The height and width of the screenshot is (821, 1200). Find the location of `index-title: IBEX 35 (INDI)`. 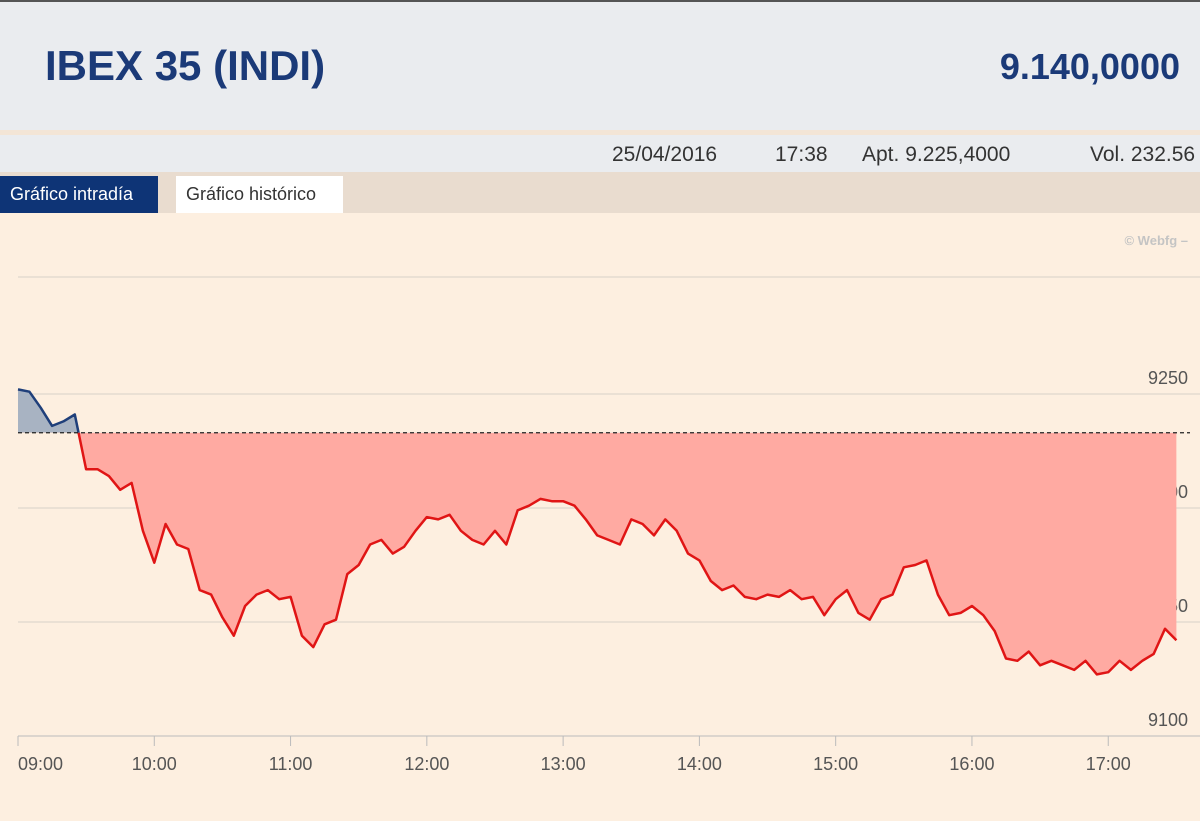

index-title: IBEX 35 (INDI) is located at coordinates (185, 65).